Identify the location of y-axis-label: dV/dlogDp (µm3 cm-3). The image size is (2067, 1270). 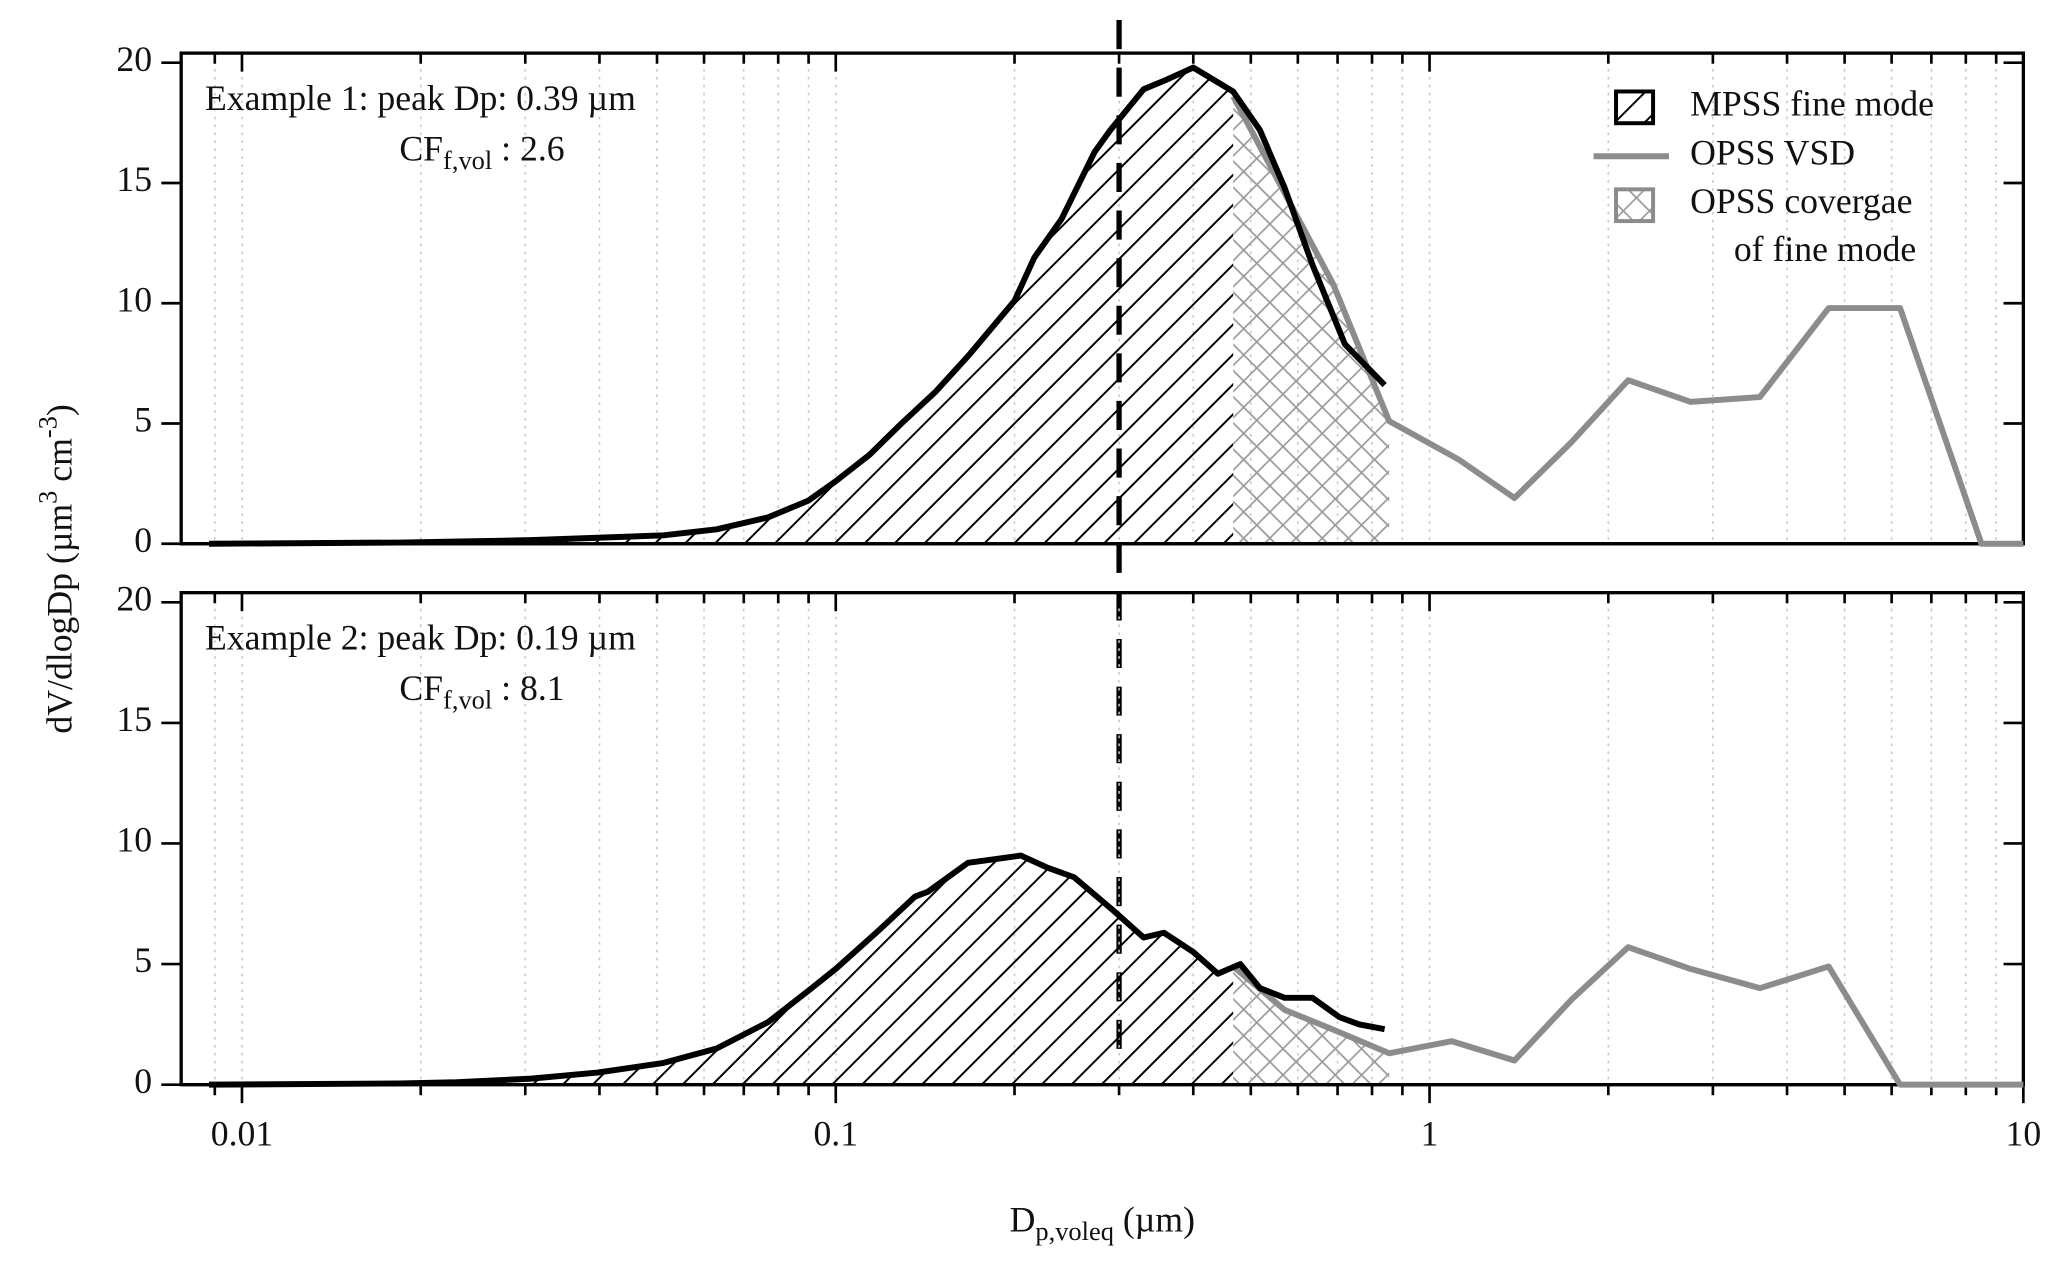
(55, 568).